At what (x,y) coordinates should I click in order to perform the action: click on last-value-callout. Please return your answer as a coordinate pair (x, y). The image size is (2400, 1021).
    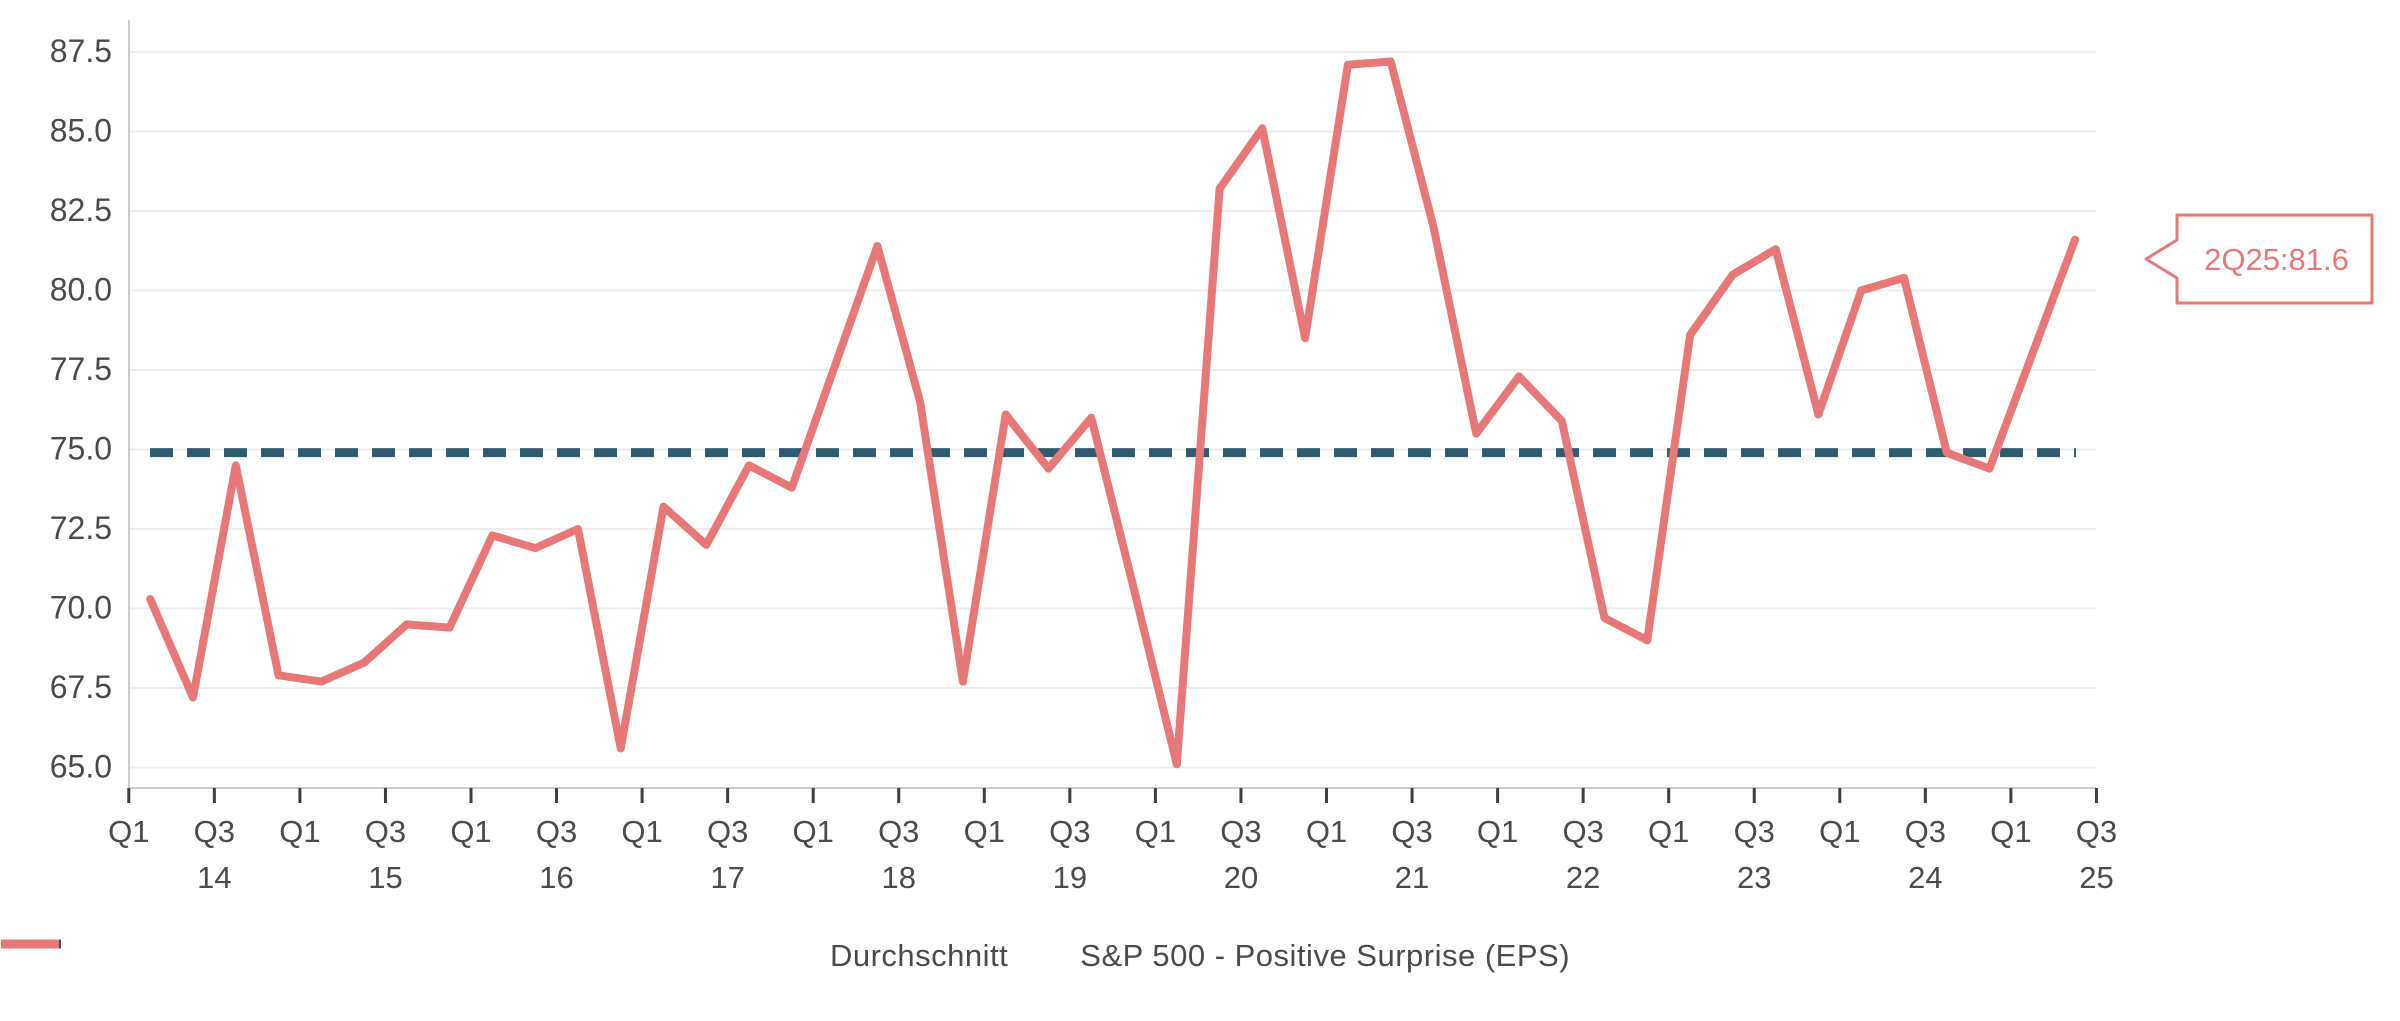
    Looking at the image, I should click on (2259, 259).